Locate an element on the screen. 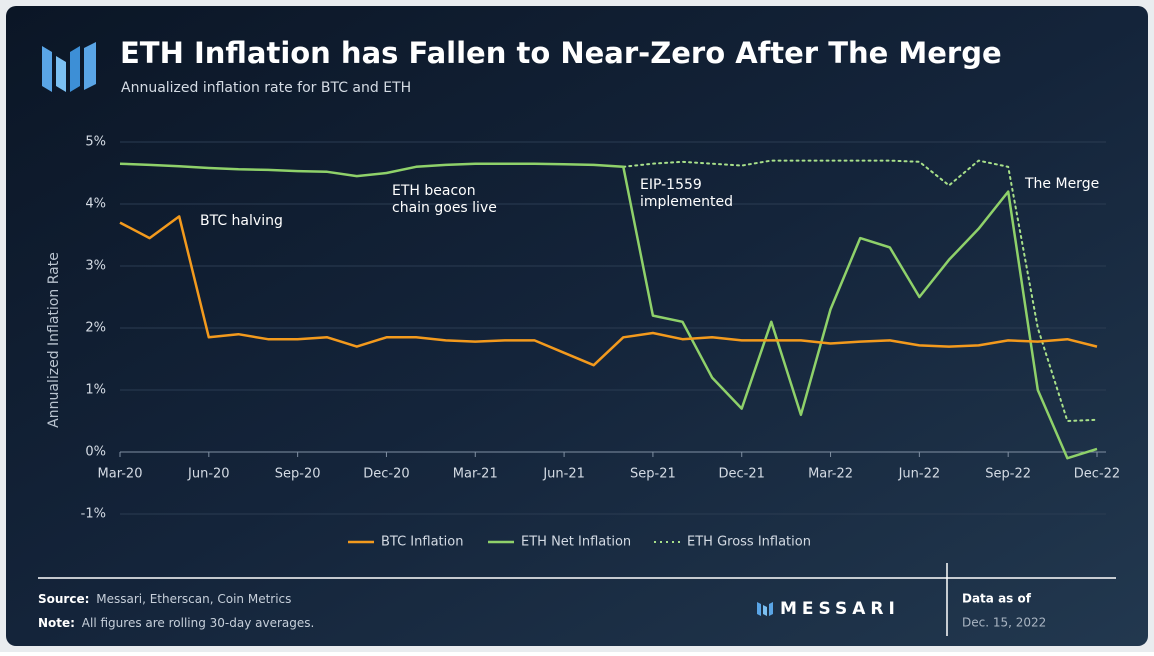 The image size is (1154, 656). date-text: Dec. 15, 2022 is located at coordinates (1004, 623).